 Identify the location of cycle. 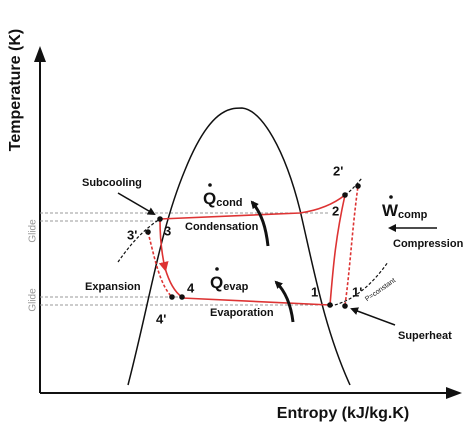
(253, 245).